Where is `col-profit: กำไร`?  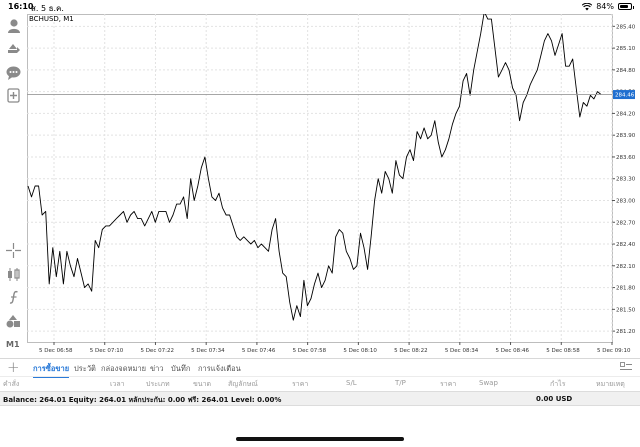 col-profit: กำไร is located at coordinates (558, 384).